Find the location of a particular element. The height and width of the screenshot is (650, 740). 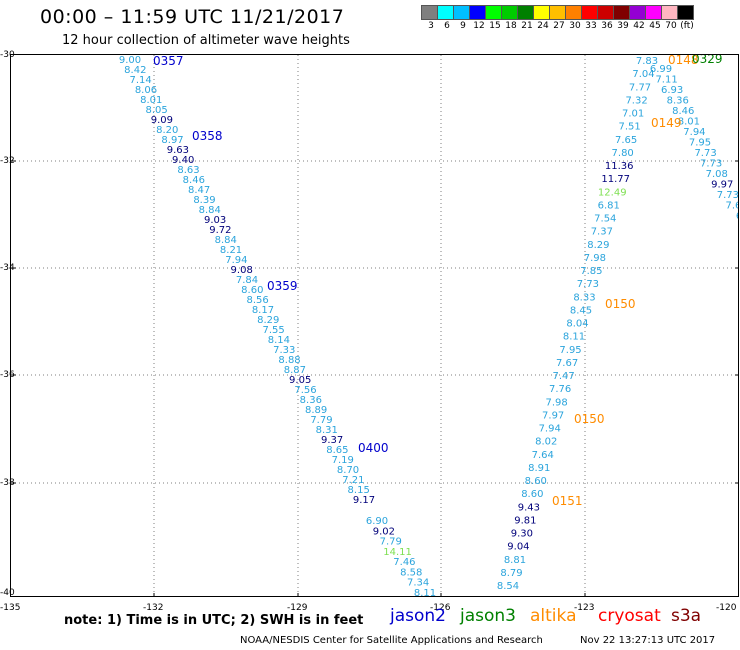

latitude-label: -38 is located at coordinates (7, 483).